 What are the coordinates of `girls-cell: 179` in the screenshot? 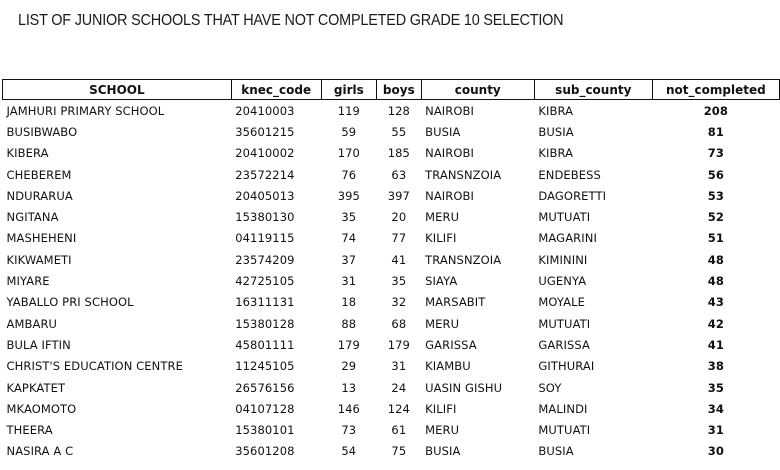 It's located at (348, 344).